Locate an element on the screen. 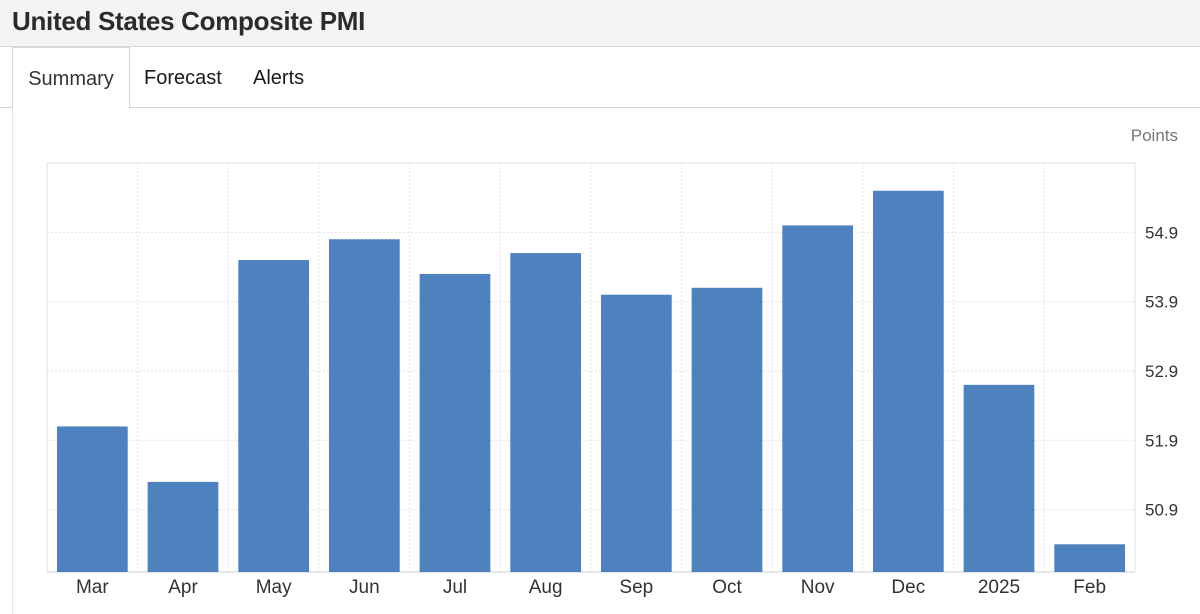 The image size is (1200, 614). y-tick-label: 51.9 is located at coordinates (1161, 440).